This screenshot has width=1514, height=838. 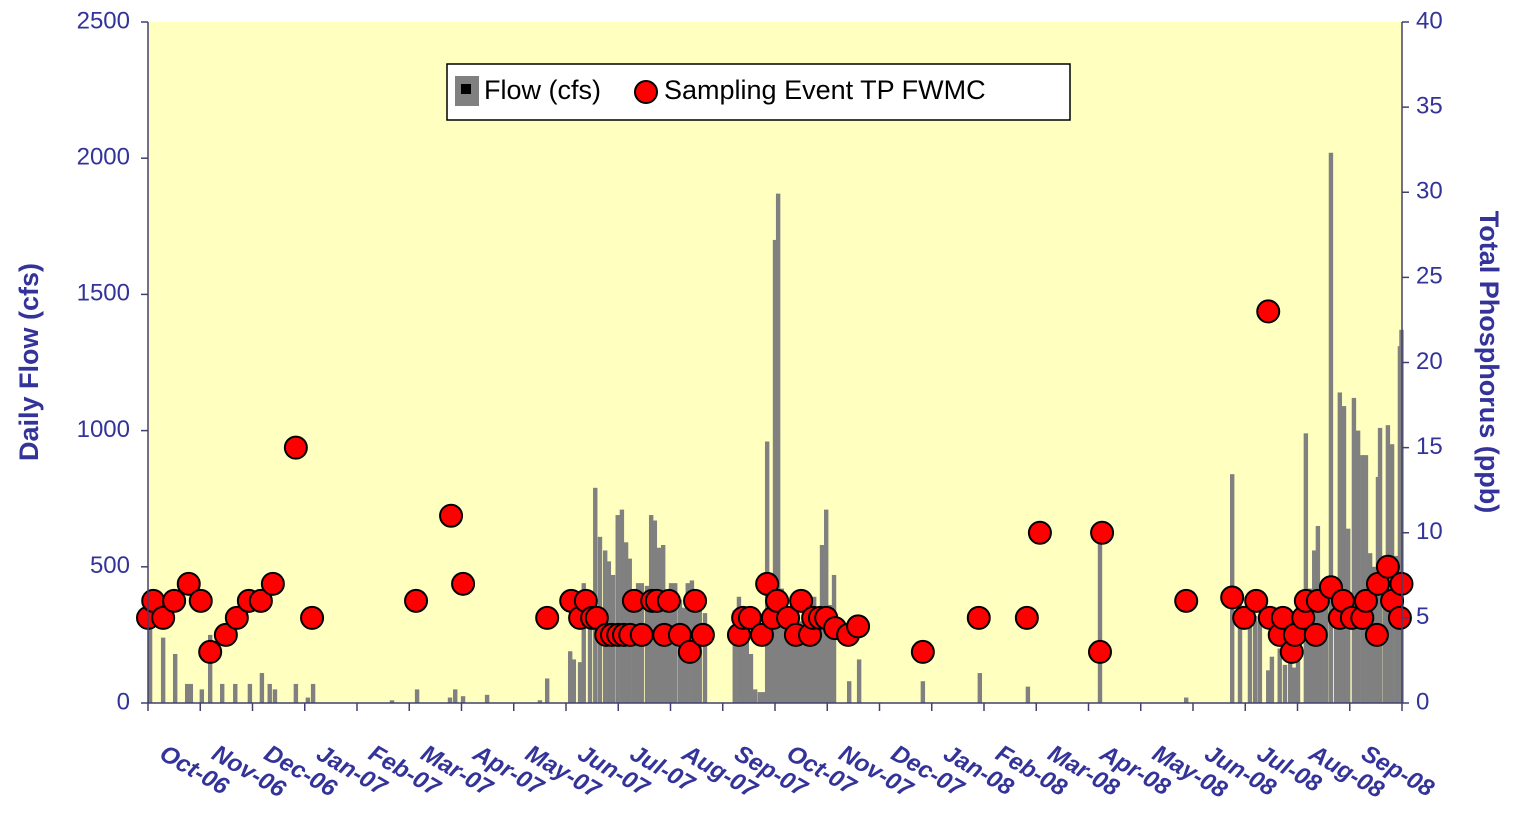 I want to click on y-axis-title: Daily Flow (cfs), so click(x=29, y=362).